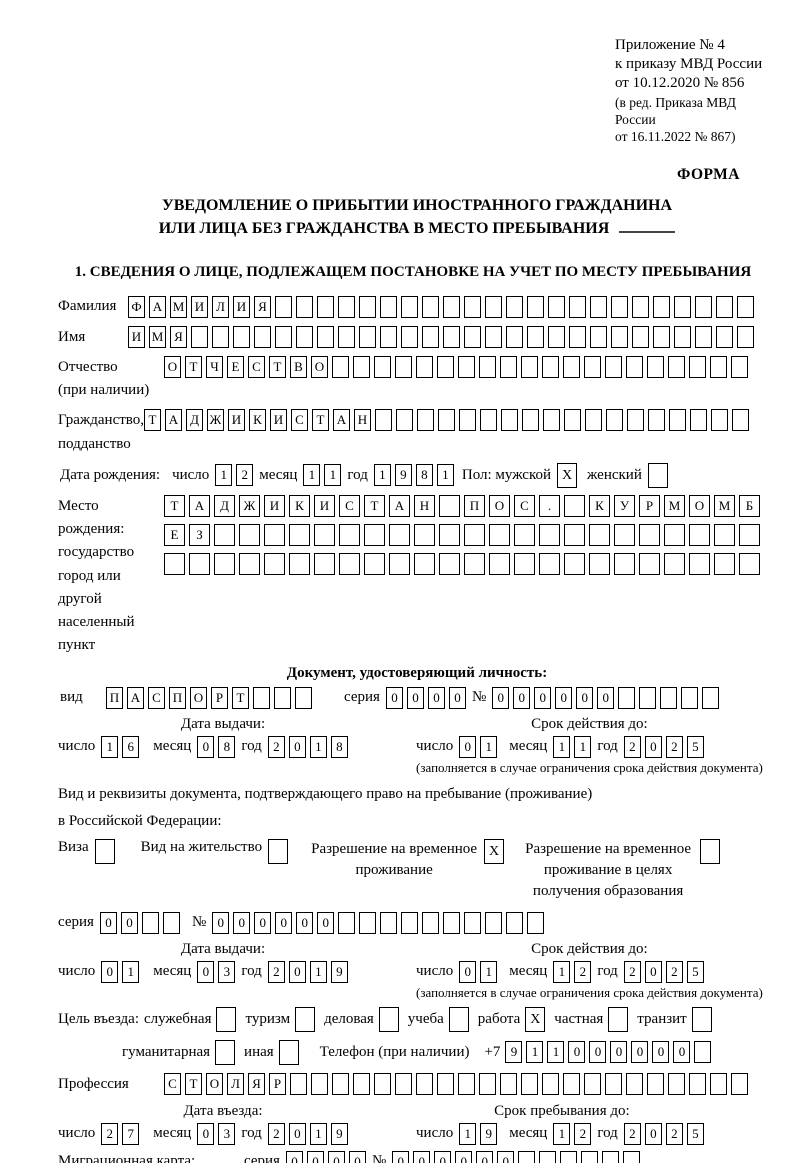  What do you see at coordinates (710, 851) in the screenshot?
I see `option-temp-residence-edu-checkbox` at bounding box center [710, 851].